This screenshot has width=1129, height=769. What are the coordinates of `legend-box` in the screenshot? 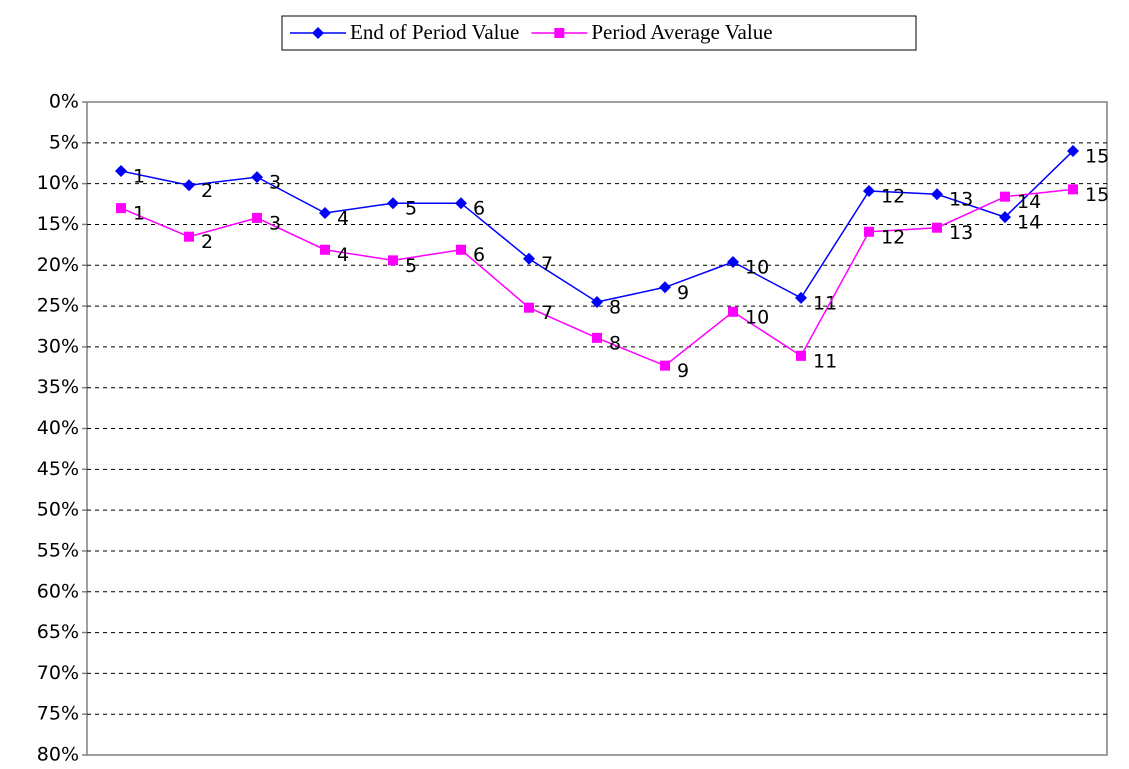 It's located at (599, 33).